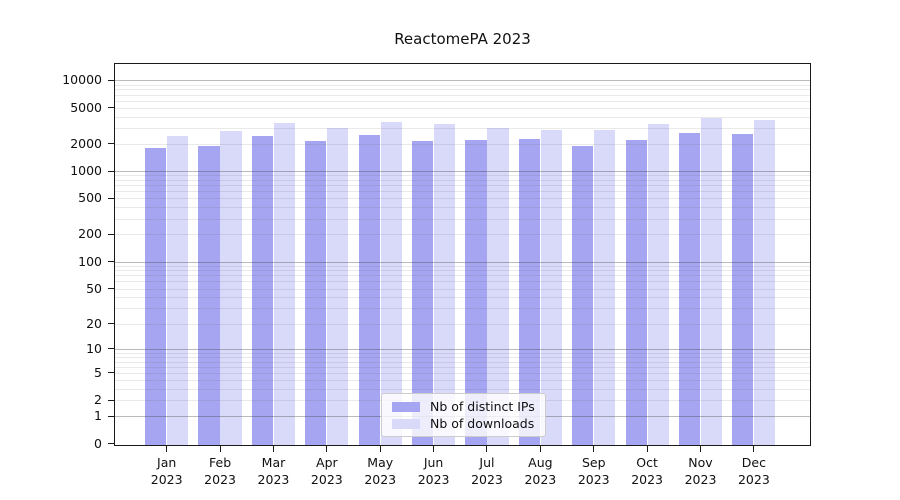 The width and height of the screenshot is (900, 500). I want to click on bar-sep-distinct-ips, so click(583, 295).